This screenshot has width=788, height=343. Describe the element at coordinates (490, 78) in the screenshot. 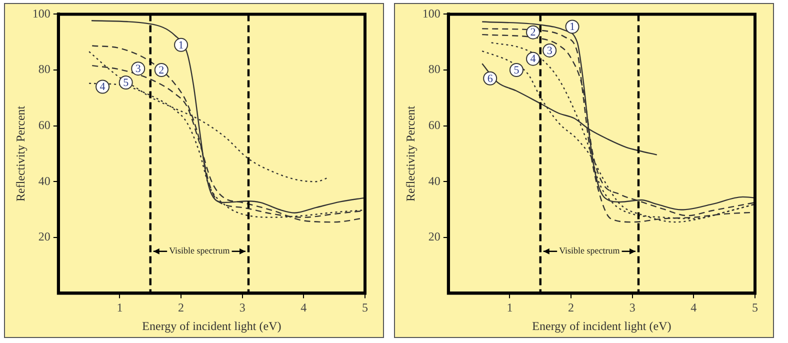

I see `annotation: 6` at that location.